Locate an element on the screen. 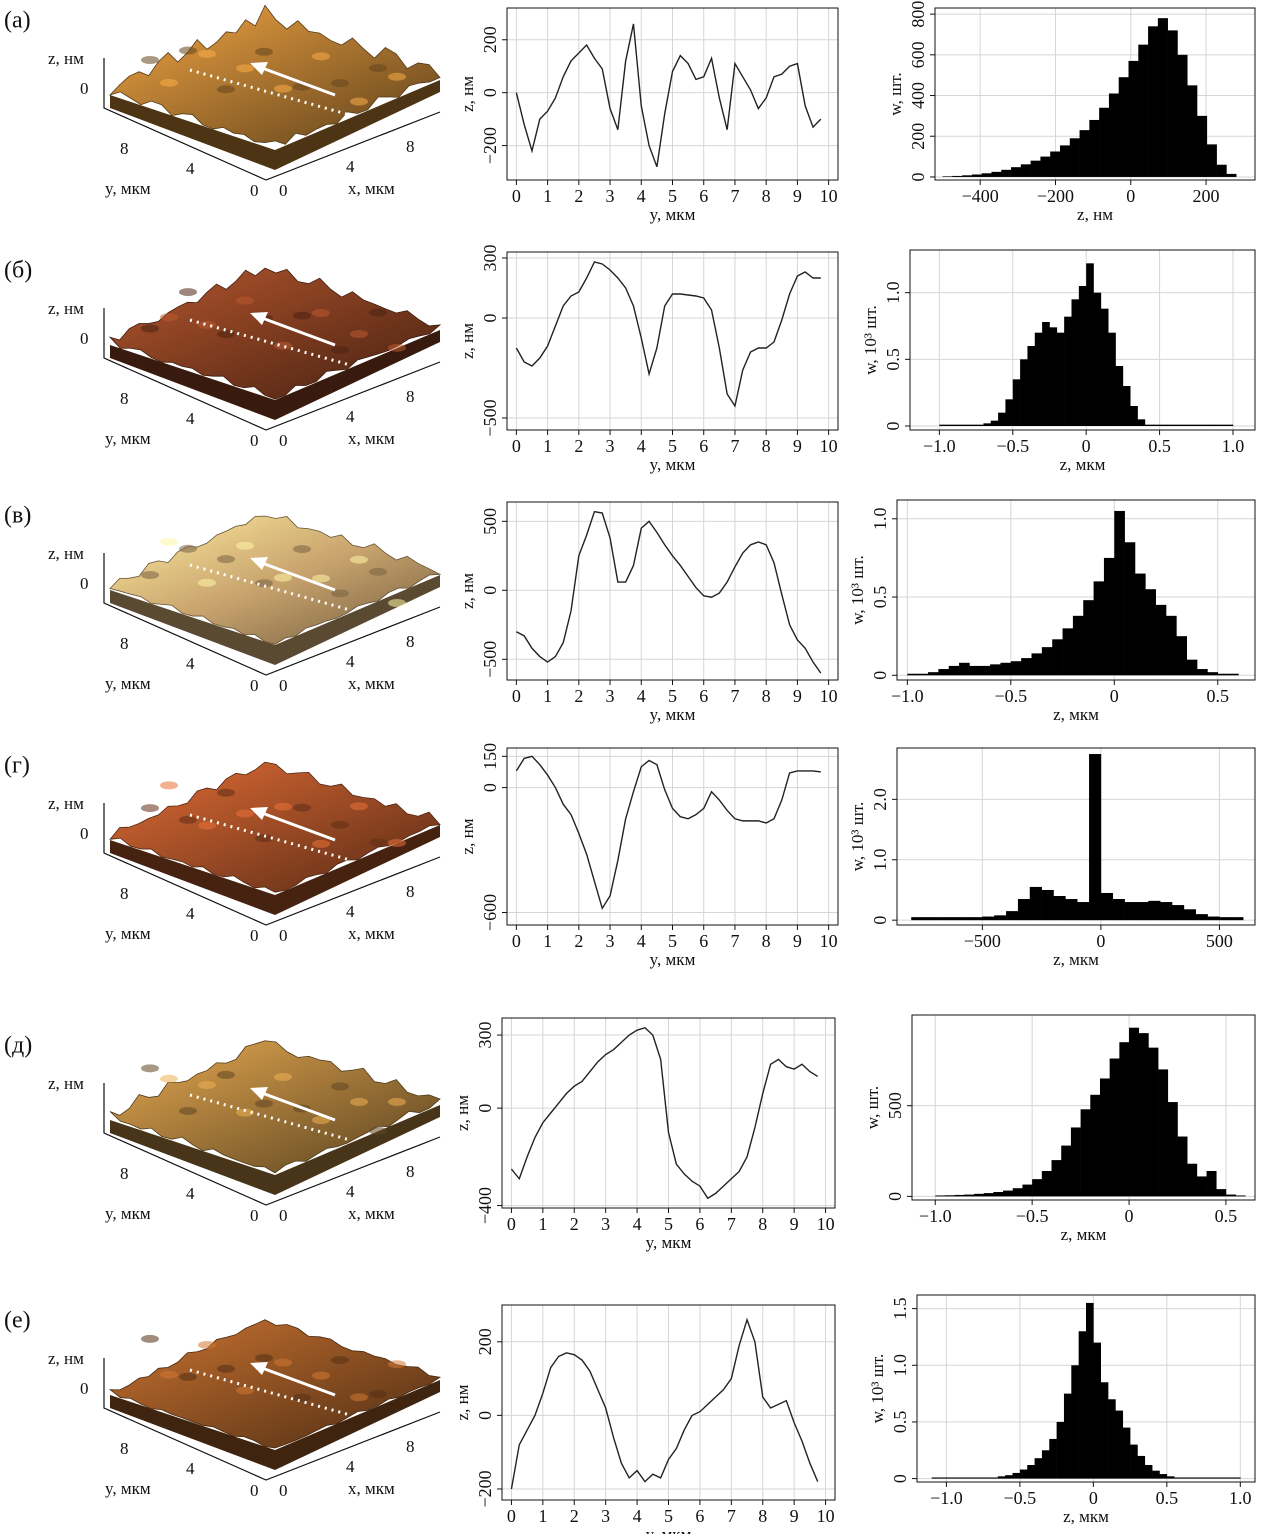 Image resolution: width=1272 pixels, height=1534 pixels. x-tick-label: 6 is located at coordinates (699, 1224).